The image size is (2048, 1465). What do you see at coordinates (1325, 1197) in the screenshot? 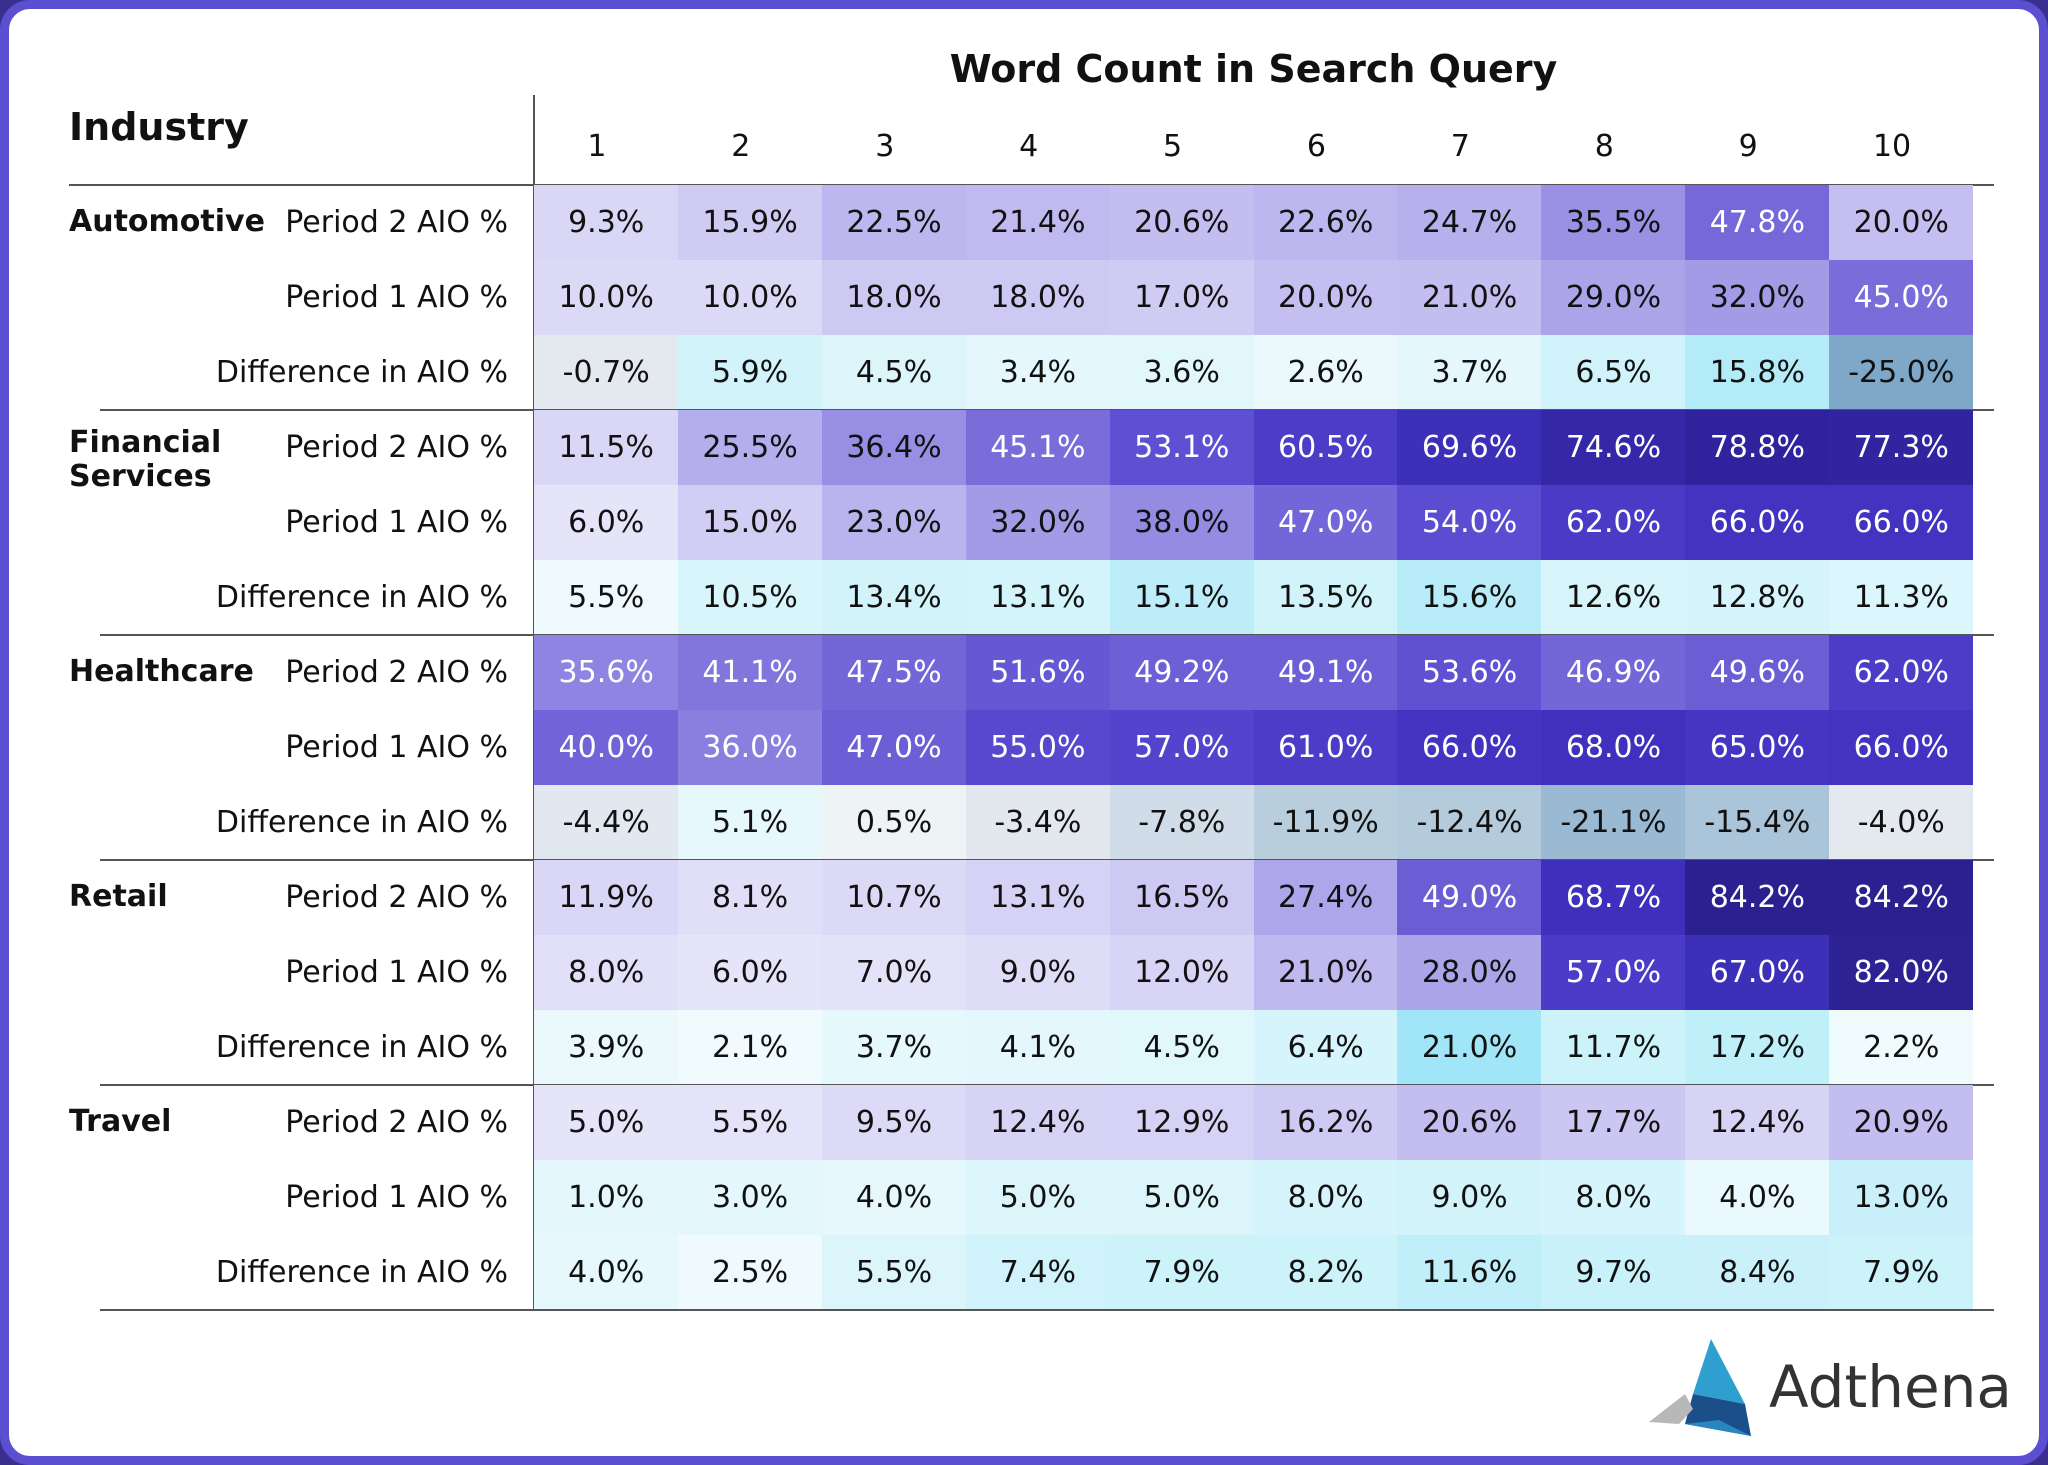
I see `cell: 8.0%` at bounding box center [1325, 1197].